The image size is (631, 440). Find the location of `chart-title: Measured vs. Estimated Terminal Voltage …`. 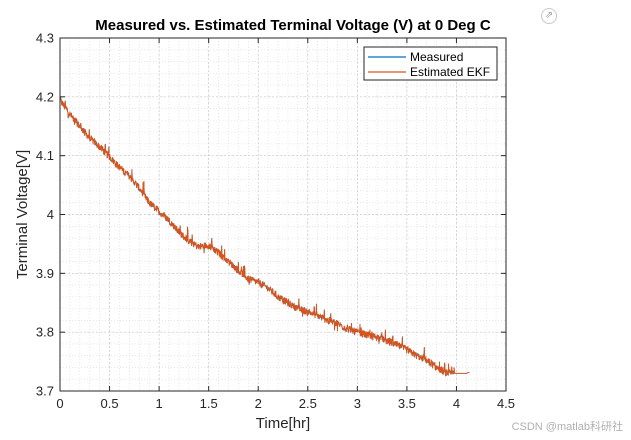

chart-title: Measured vs. Estimated Terminal Voltage … is located at coordinates (293, 25).